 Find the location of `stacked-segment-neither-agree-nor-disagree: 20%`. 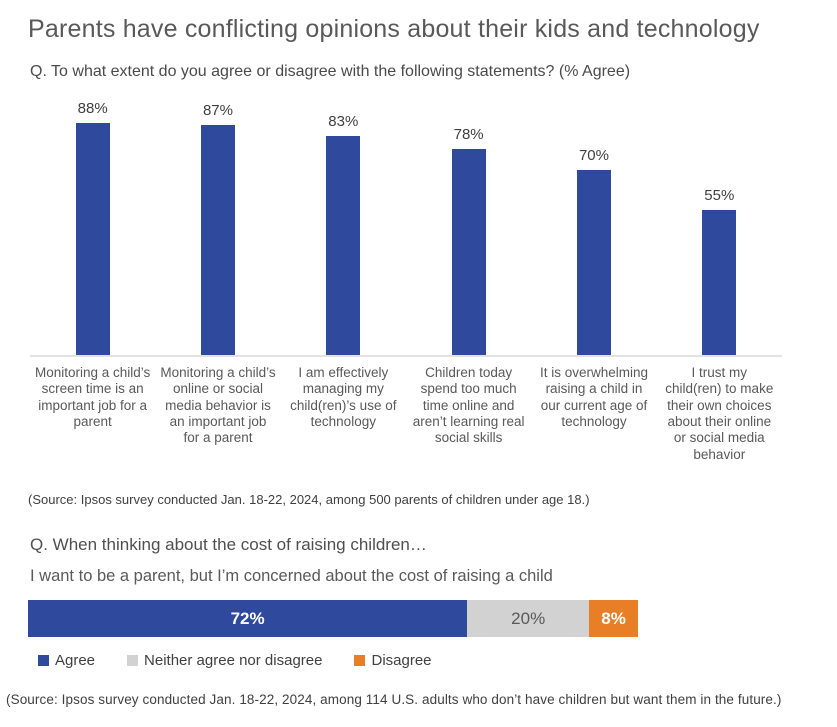

stacked-segment-neither-agree-nor-disagree: 20% is located at coordinates (528, 618).